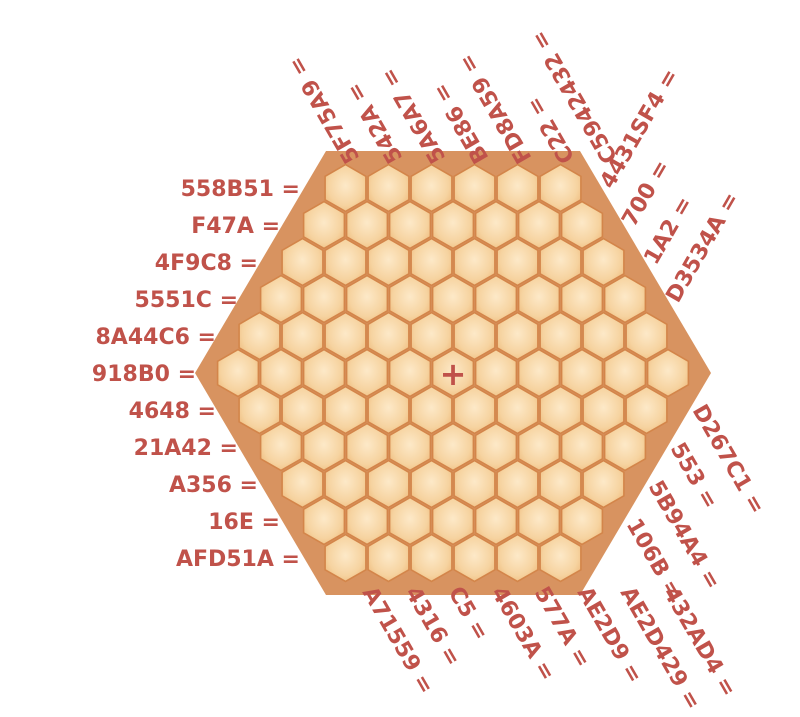  What do you see at coordinates (186, 448) in the screenshot?
I see `clue-label: 21A42 =` at bounding box center [186, 448].